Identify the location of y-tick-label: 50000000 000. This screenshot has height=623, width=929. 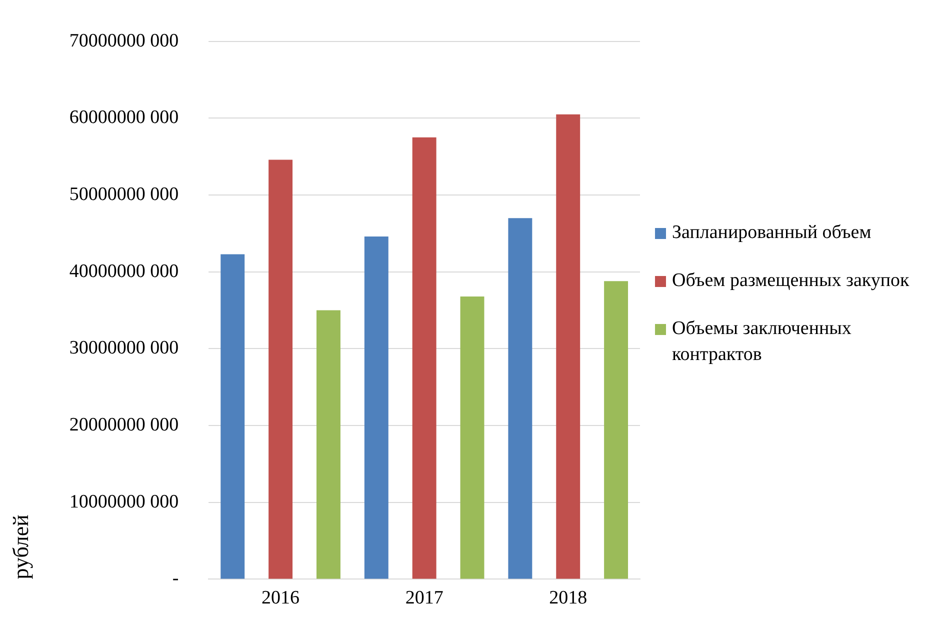
(124, 195).